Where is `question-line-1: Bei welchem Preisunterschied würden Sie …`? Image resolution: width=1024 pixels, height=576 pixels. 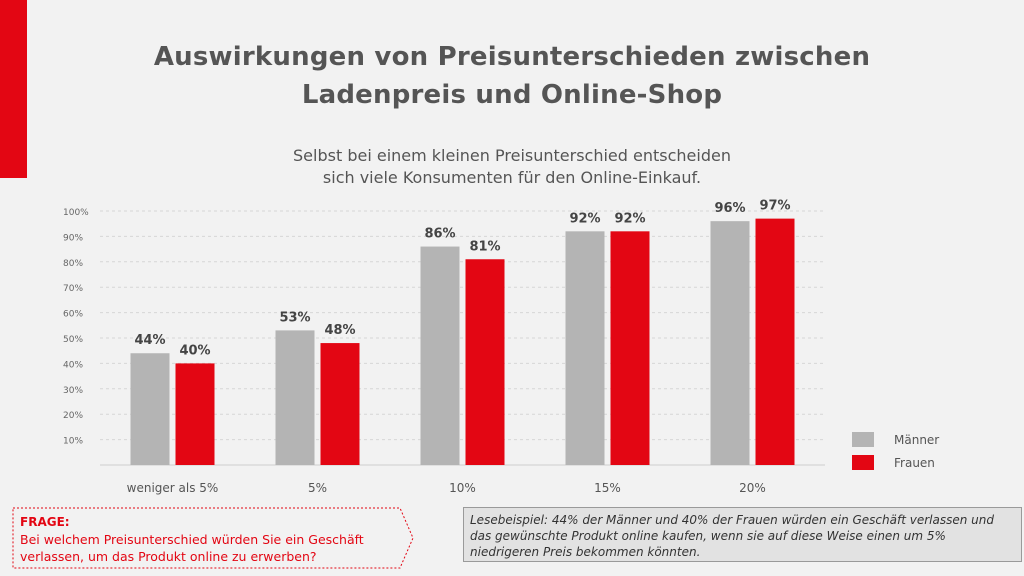 question-line-1: Bei welchem Preisunterschied würden Sie … is located at coordinates (192, 539).